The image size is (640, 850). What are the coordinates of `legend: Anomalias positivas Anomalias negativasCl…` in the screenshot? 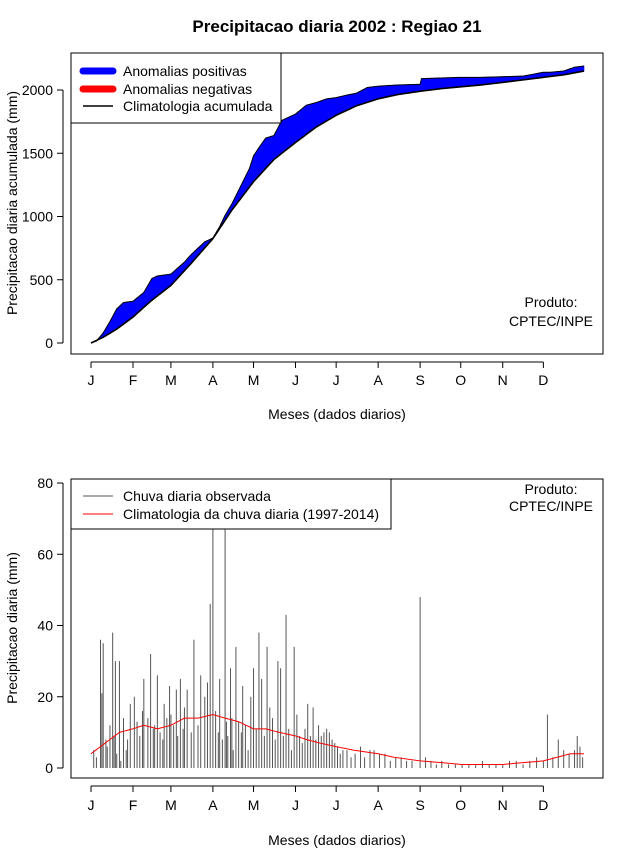 It's located at (176, 88).